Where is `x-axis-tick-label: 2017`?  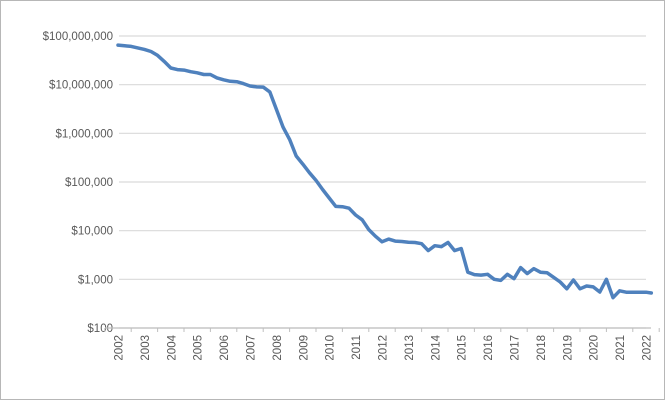
x-axis-tick-label: 2017 is located at coordinates (516, 348).